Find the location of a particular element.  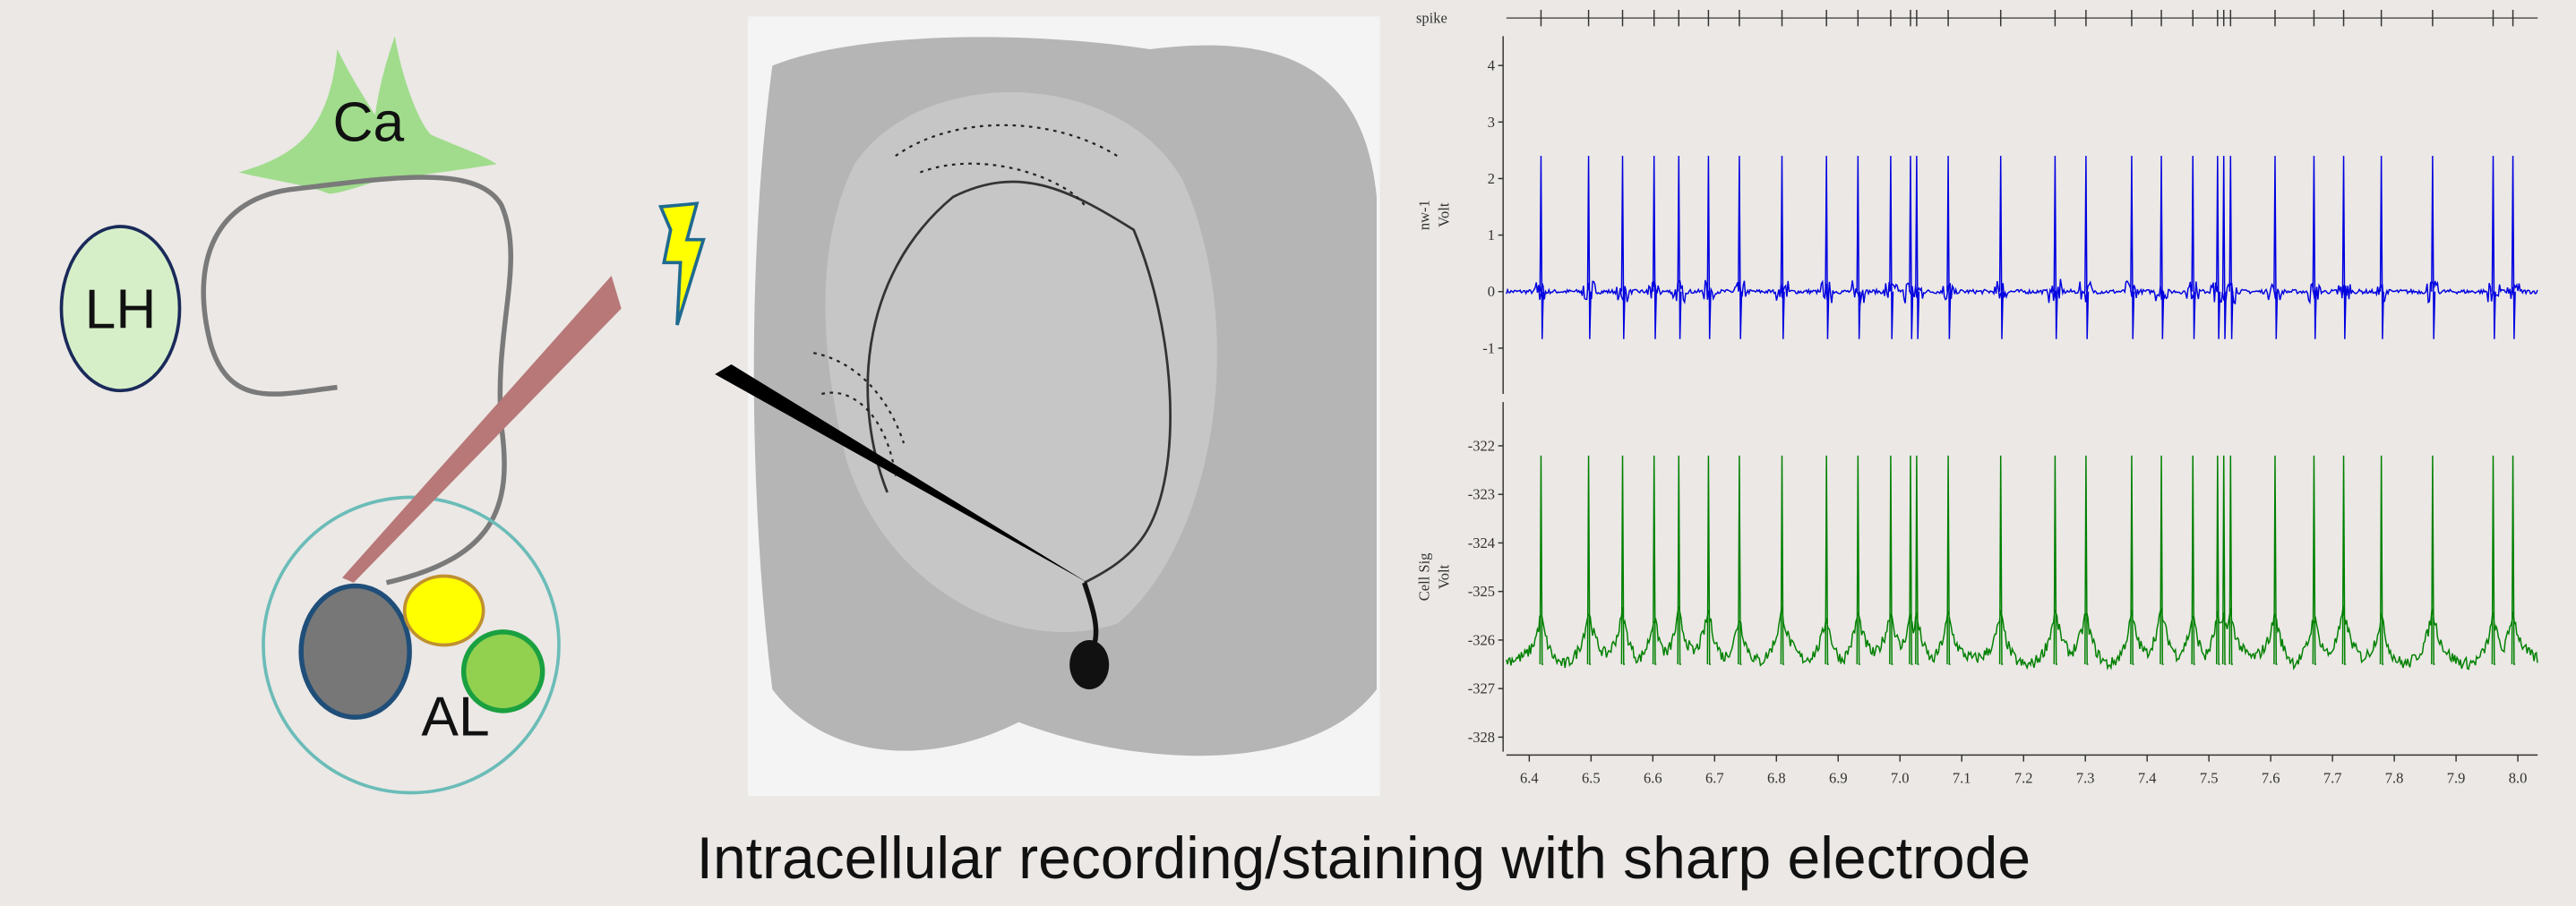

y-tick-label: -327 is located at coordinates (1481, 688).